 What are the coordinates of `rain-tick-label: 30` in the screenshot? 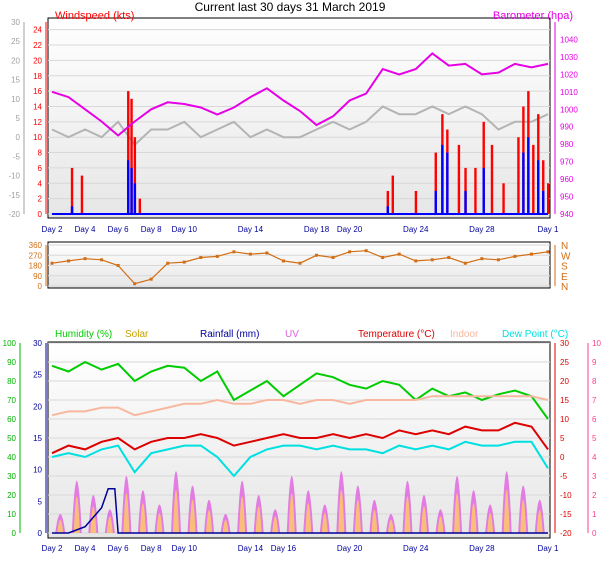 It's located at (37, 343).